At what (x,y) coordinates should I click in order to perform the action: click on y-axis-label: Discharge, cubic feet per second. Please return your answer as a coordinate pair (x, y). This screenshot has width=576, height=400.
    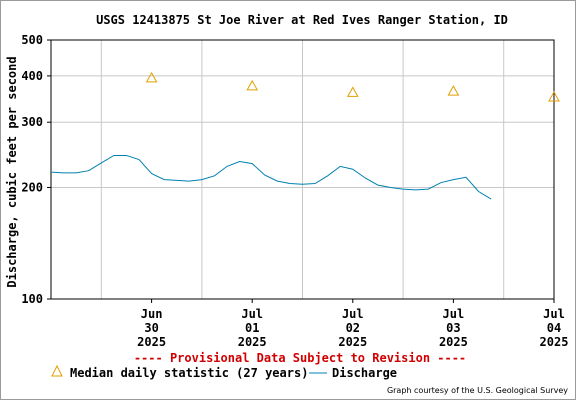
    Looking at the image, I should click on (12, 171).